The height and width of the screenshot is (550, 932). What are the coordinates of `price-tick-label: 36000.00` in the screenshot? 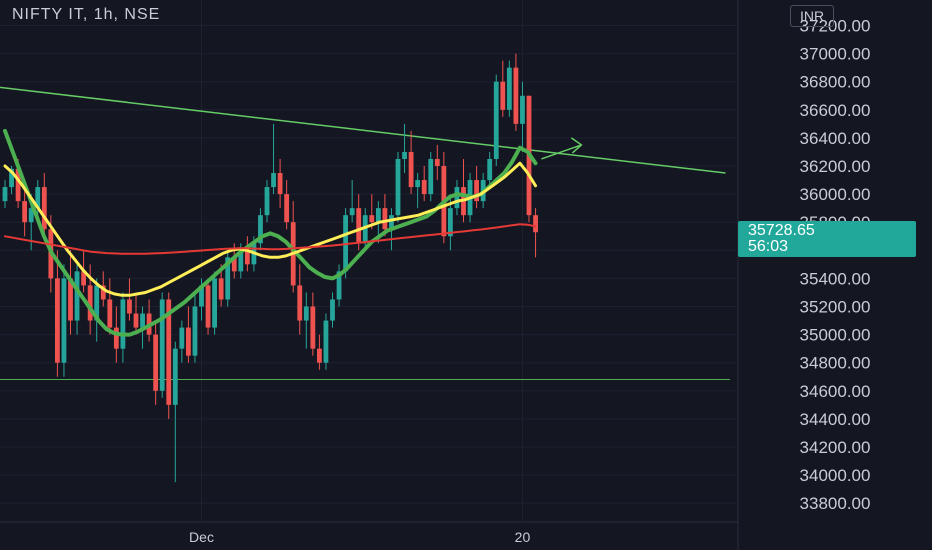 It's located at (835, 194).